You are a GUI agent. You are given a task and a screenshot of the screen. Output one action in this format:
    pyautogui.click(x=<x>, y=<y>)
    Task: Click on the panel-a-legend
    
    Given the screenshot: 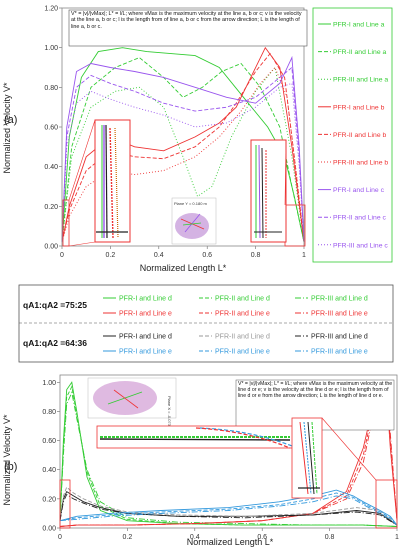 What is the action you would take?
    pyautogui.click(x=352, y=135)
    